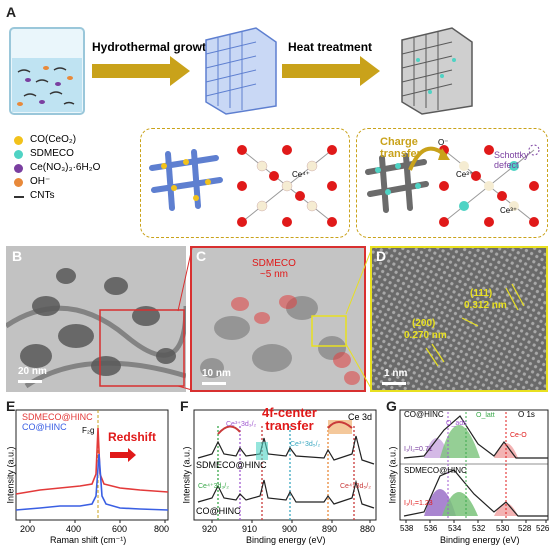  Describe the element at coordinates (11, 12) in the screenshot. I see `panel-label-a: A` at that location.